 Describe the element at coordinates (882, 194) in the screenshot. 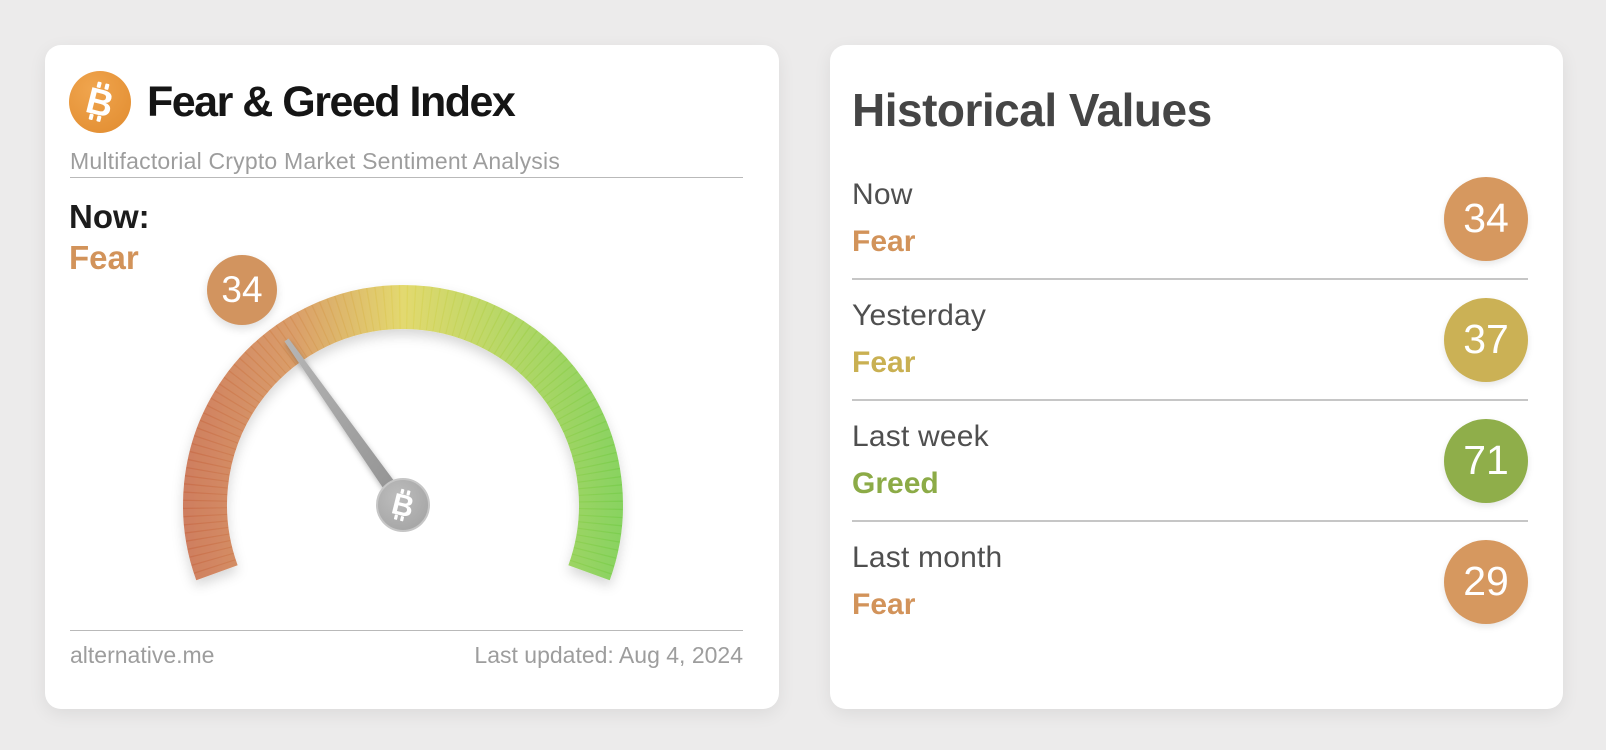

I see `row-label: Now` at that location.